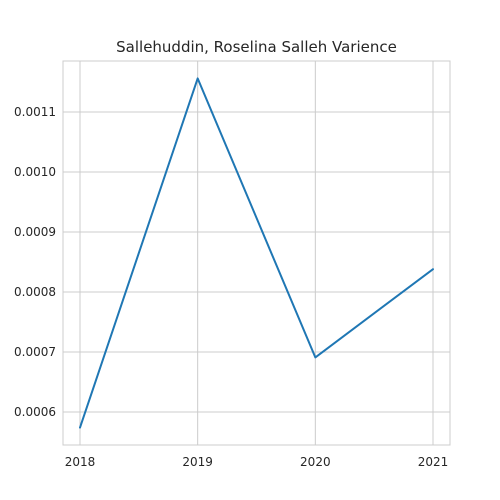  I want to click on y-tick-label: 0.0011, so click(35, 112).